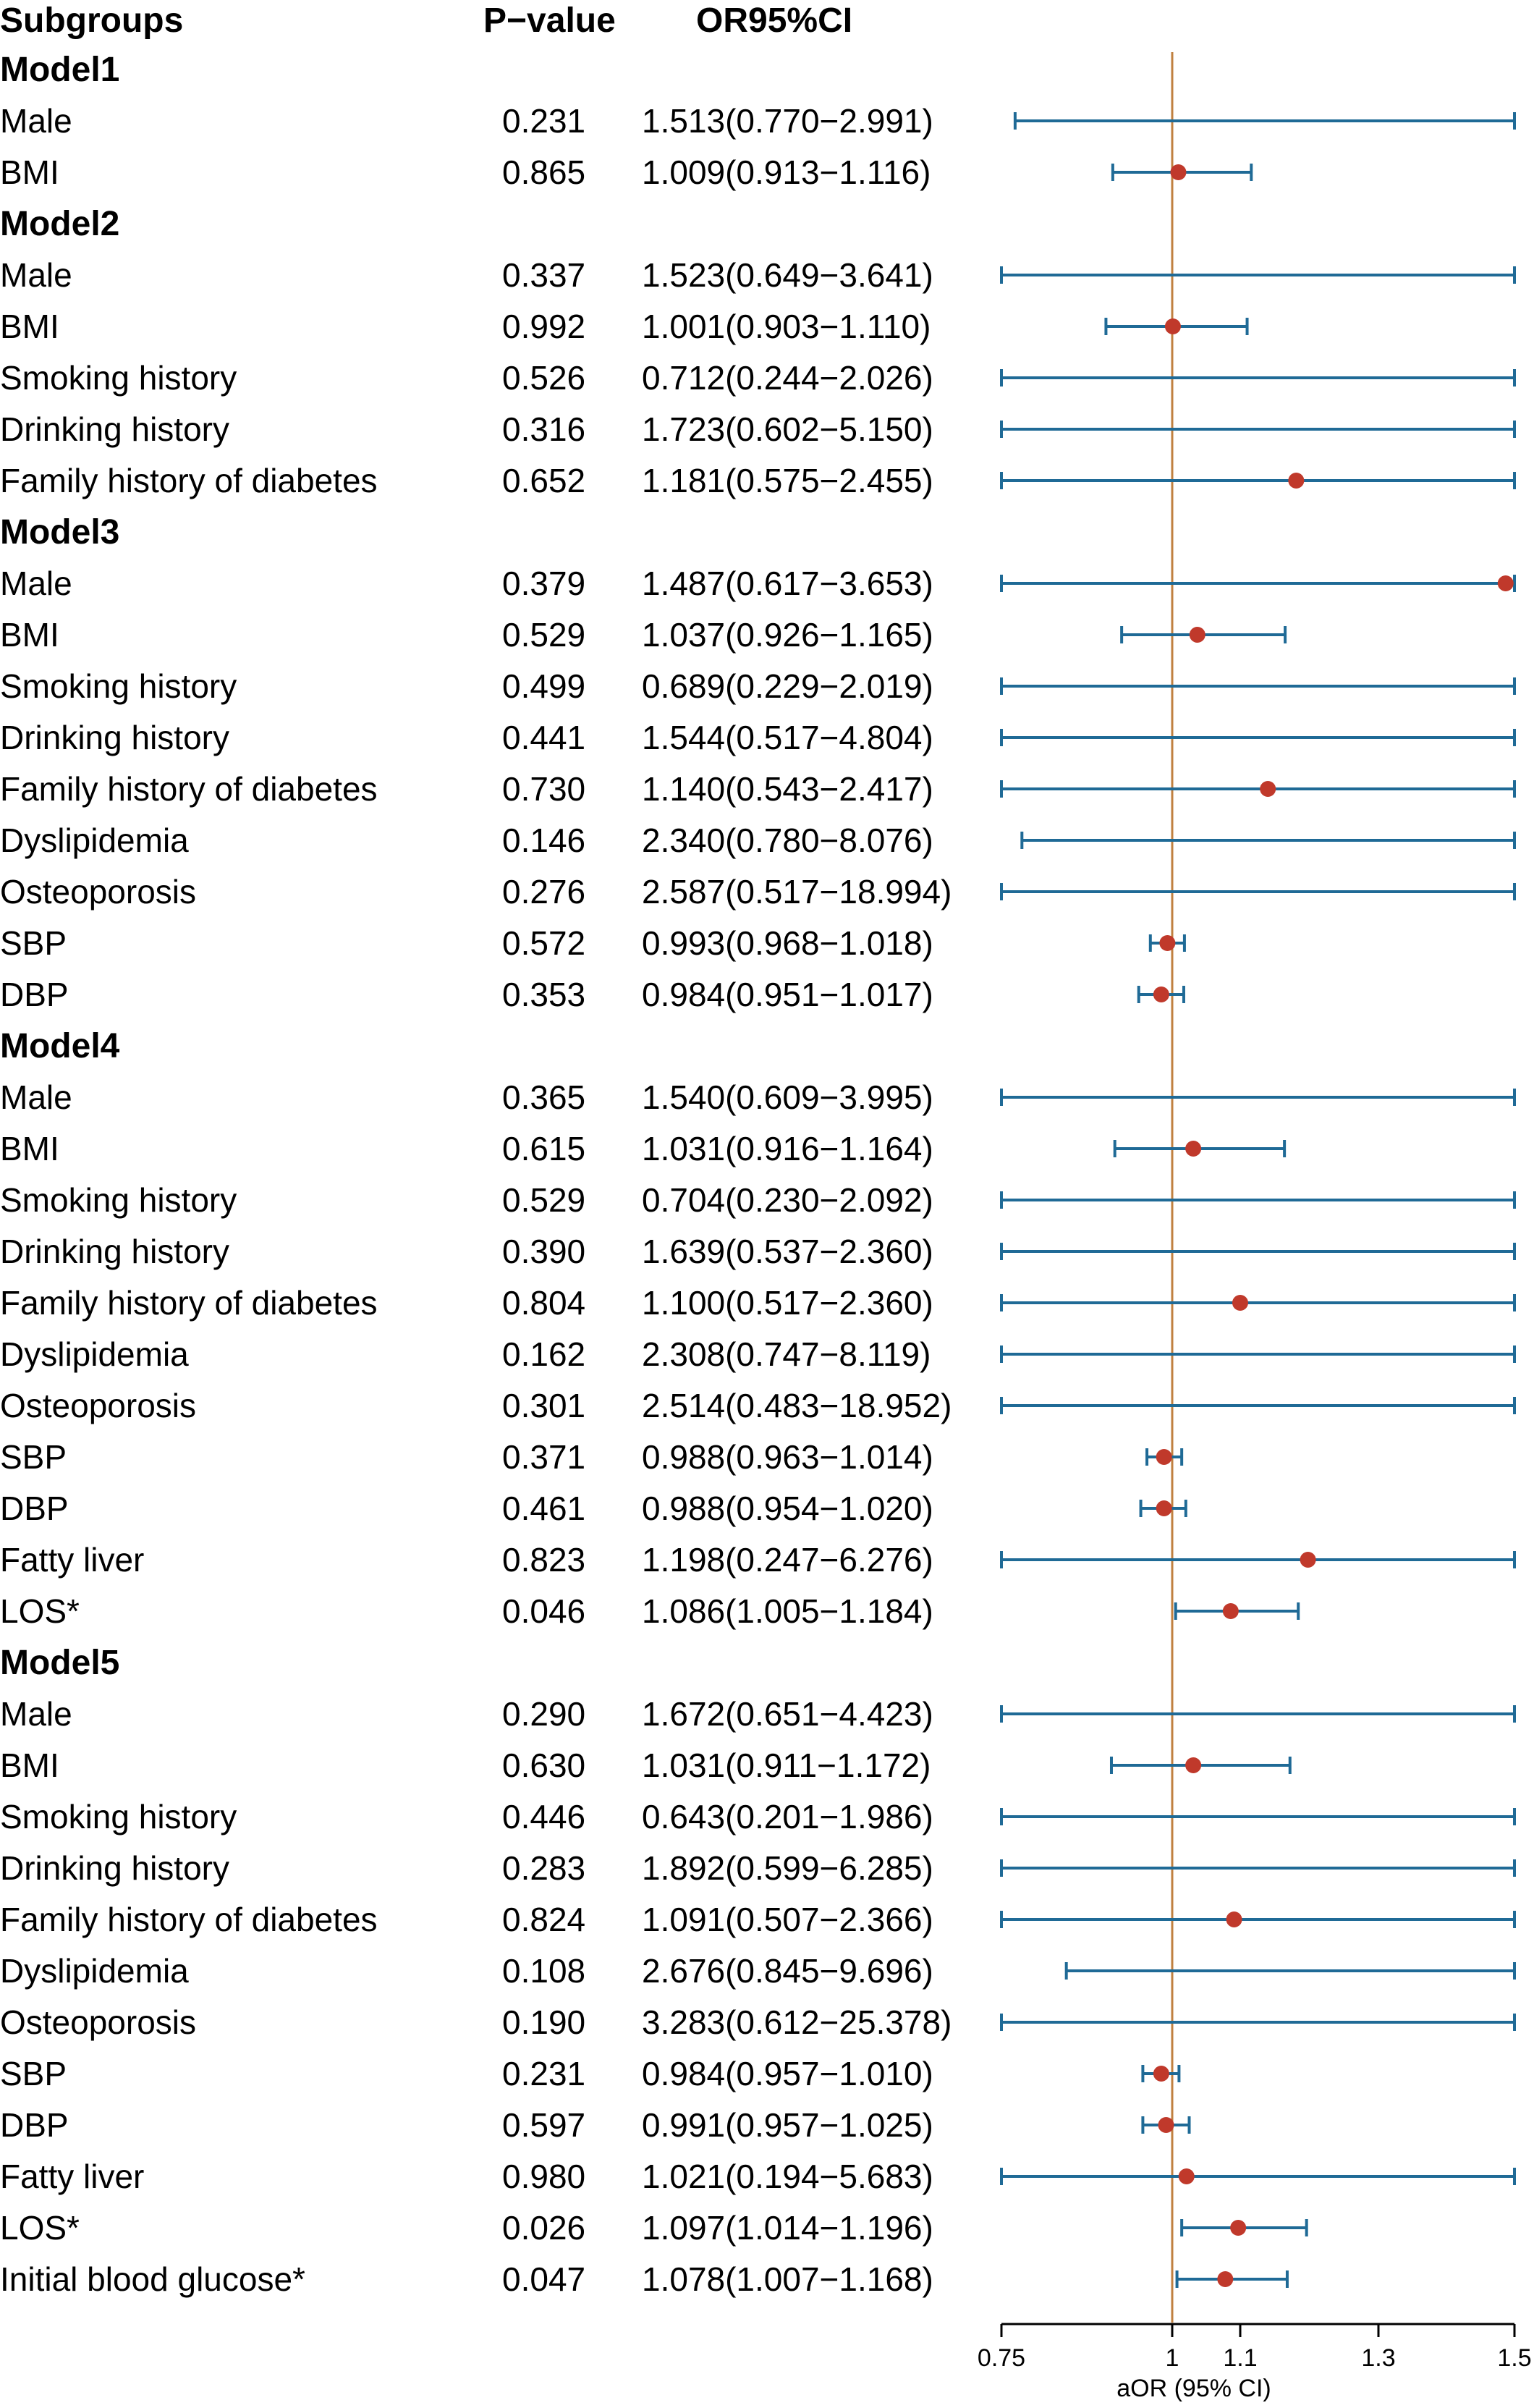 The height and width of the screenshot is (2408, 1534). I want to click on p-value: 0.301, so click(543, 1405).